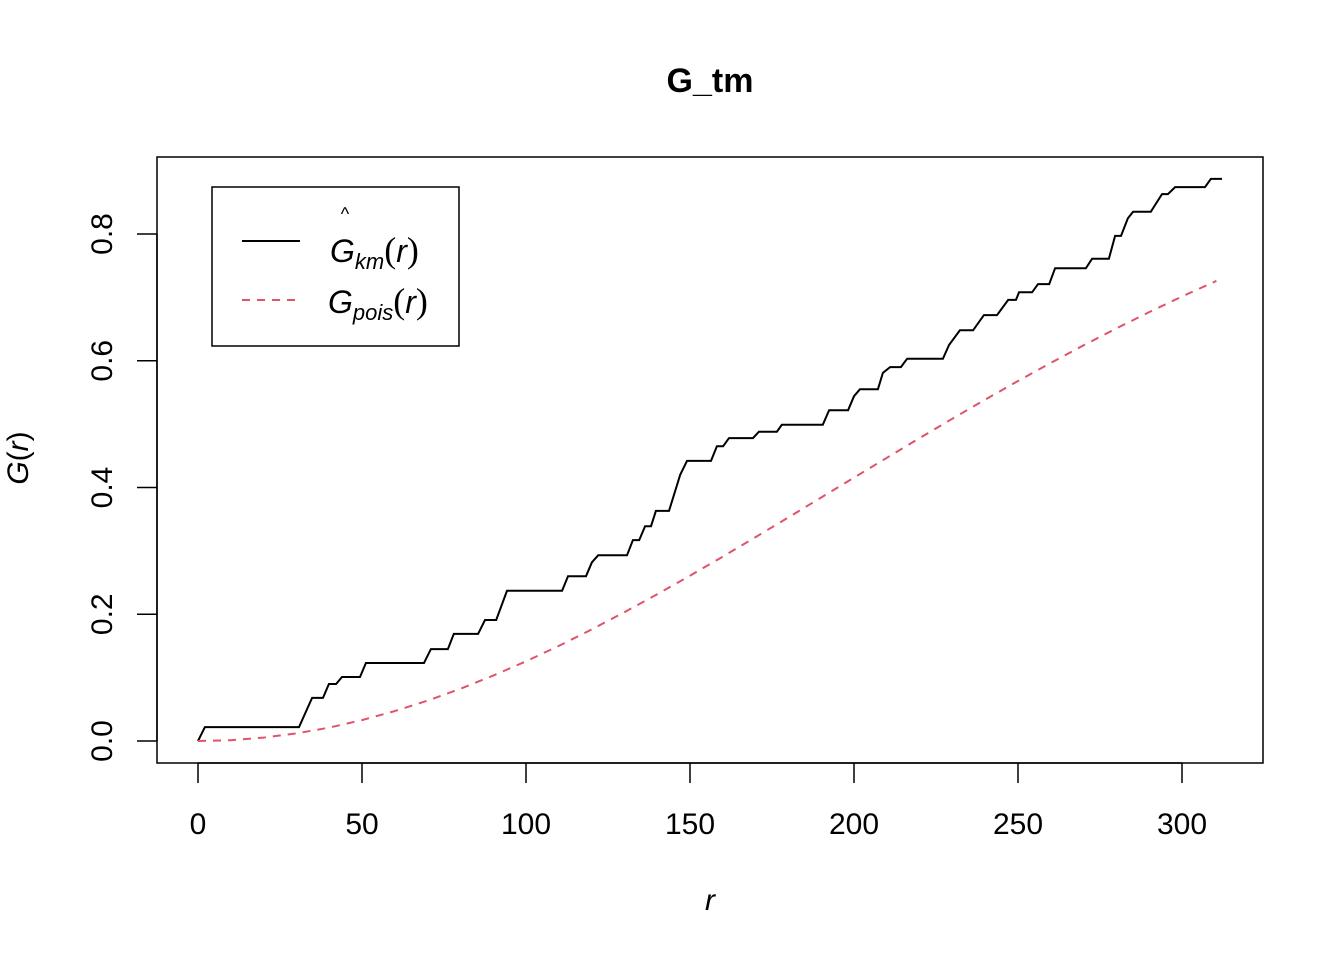 The width and height of the screenshot is (1344, 960). Describe the element at coordinates (18, 445) in the screenshot. I see `y-label-arg: r` at that location.